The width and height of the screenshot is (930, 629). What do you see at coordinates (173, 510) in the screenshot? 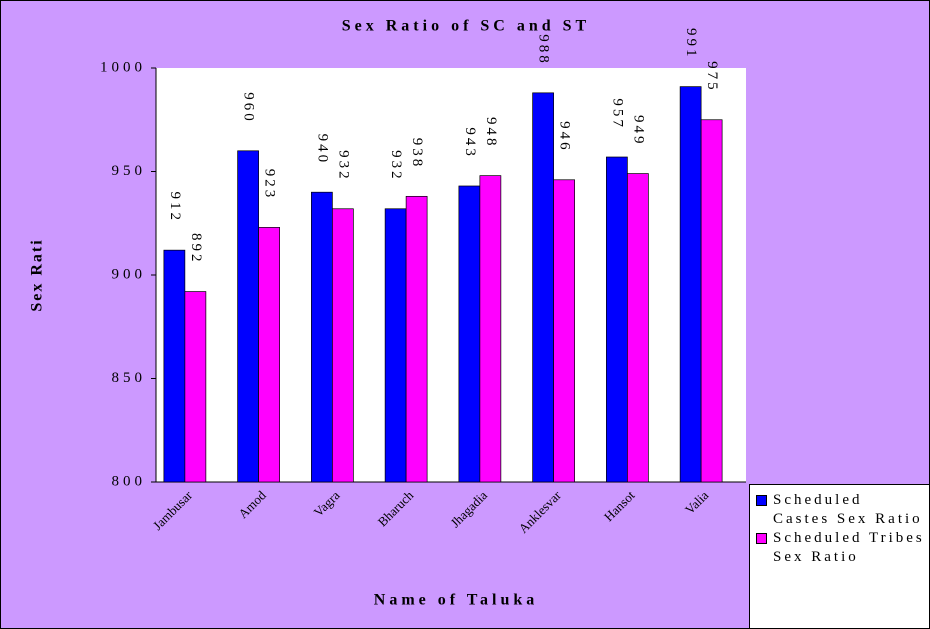
I see `x-tick-label: Jambusar` at bounding box center [173, 510].